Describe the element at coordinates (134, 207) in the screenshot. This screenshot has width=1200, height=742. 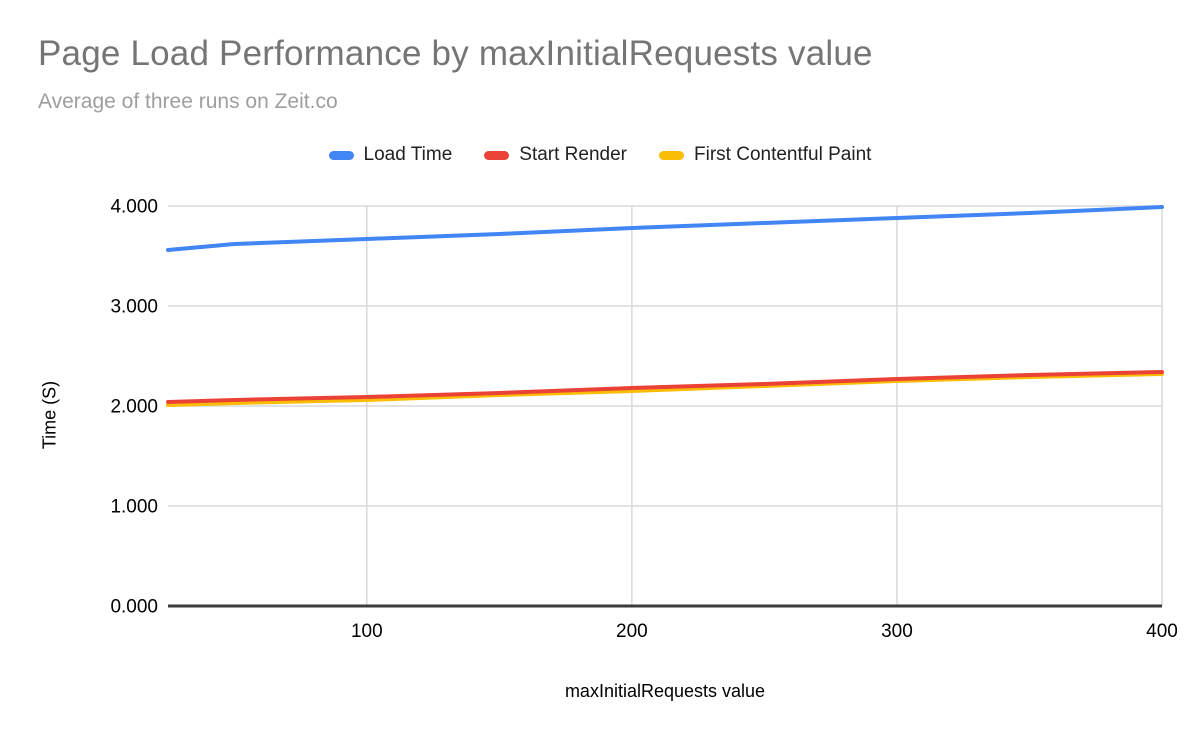
I see `svg-text: 4.000` at that location.